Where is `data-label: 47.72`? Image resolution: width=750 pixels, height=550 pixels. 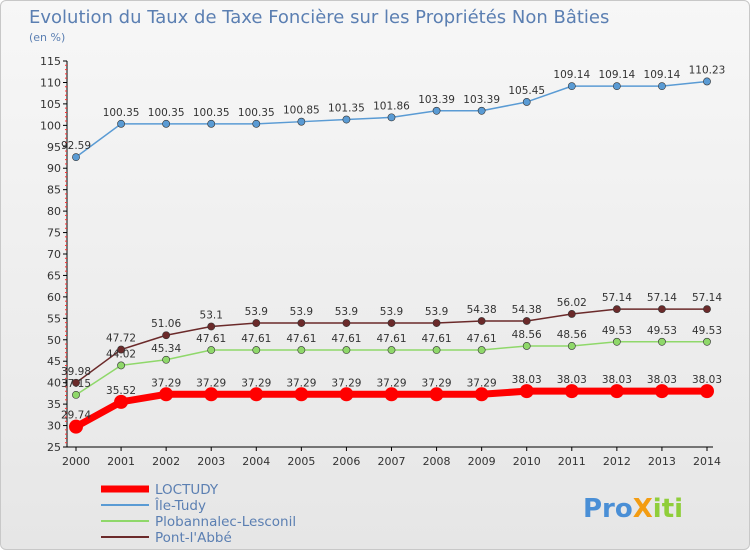
data-label: 47.72 is located at coordinates (121, 339).